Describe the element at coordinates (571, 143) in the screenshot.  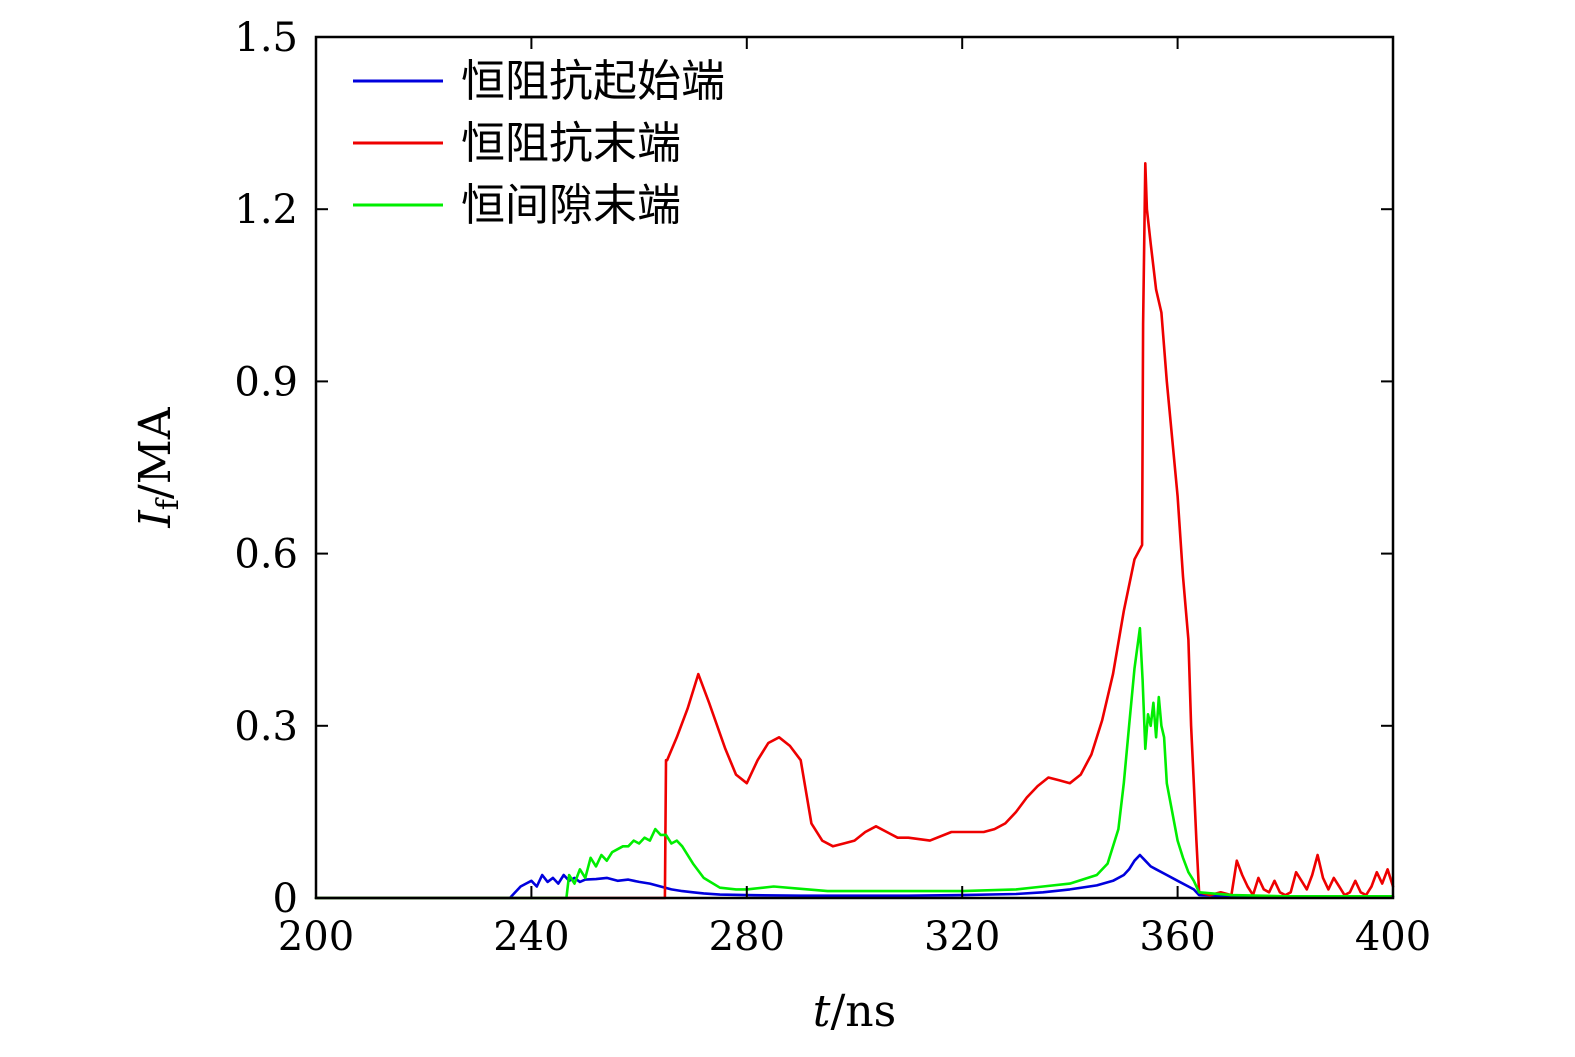
I see `legend-label-2: 恒阻抗末端` at that location.